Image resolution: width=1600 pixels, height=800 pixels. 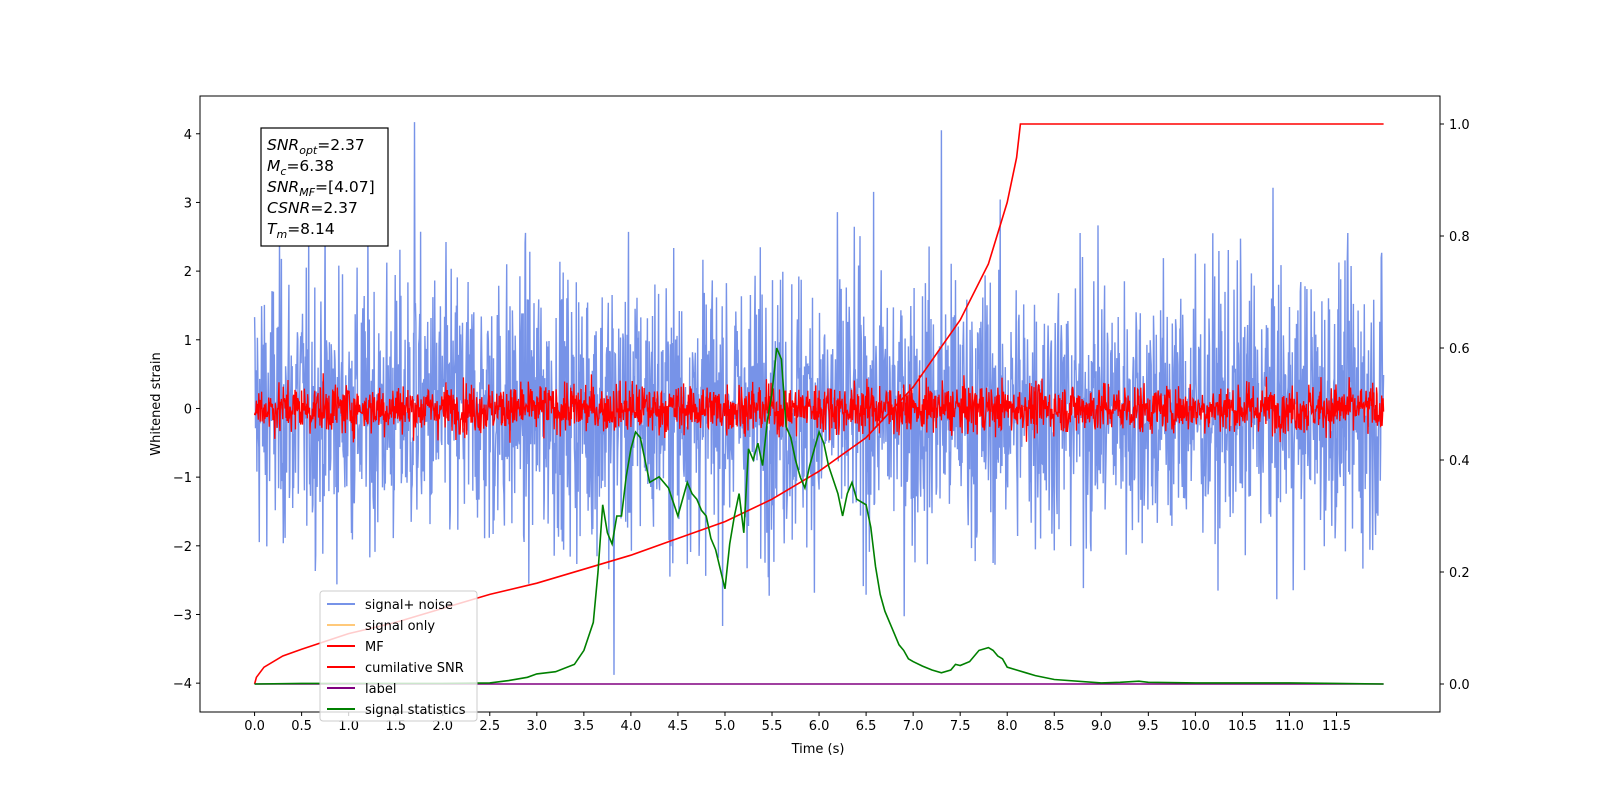 What do you see at coordinates (725, 726) in the screenshot?
I see `x-tick-label: 5.0` at bounding box center [725, 726].